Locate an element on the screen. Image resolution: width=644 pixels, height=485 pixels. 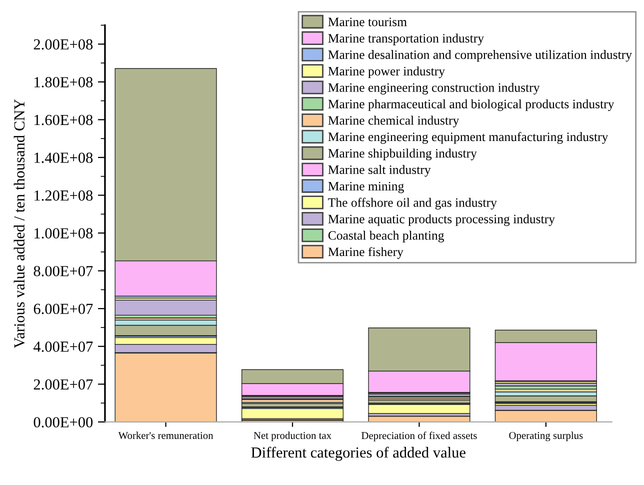
y-tick-label: 1.40E+08 is located at coordinates (63, 157).